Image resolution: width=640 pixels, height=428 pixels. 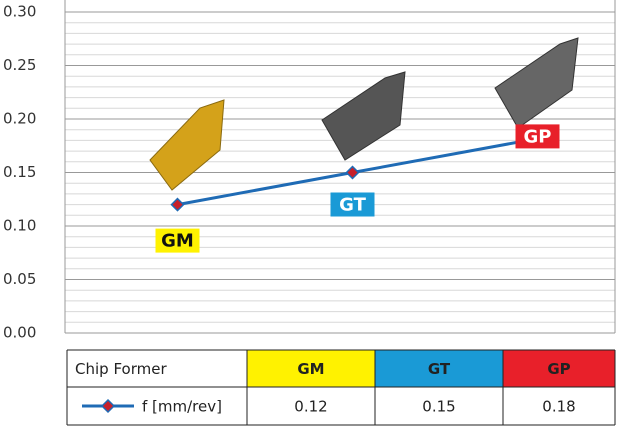 What do you see at coordinates (536, 83) in the screenshot?
I see `insert-icon-gp` at bounding box center [536, 83].